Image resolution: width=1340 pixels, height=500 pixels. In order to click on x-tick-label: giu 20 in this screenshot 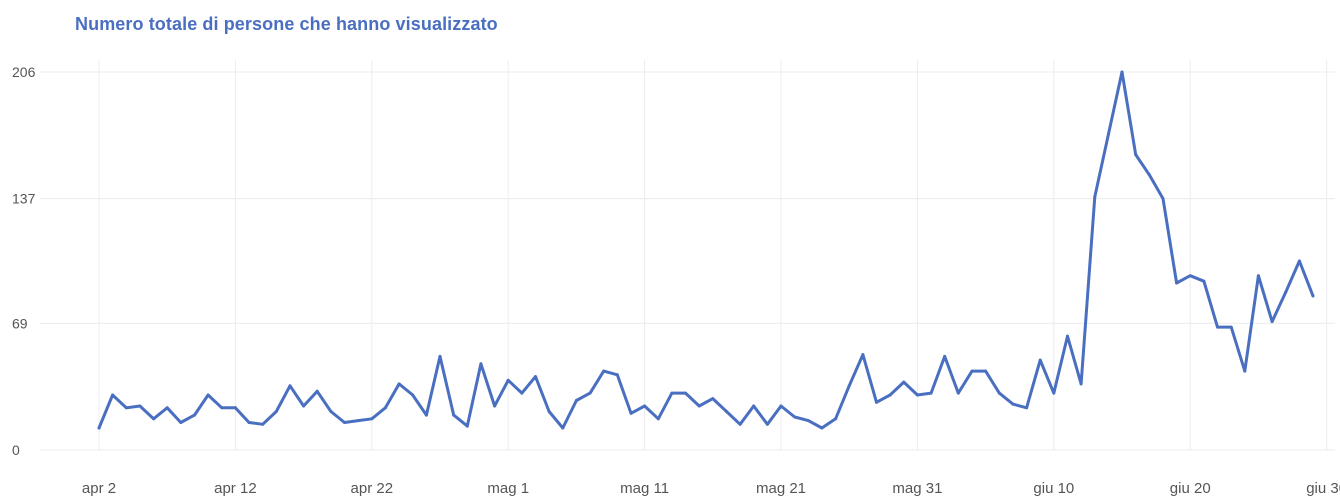, I will do `click(1190, 488)`.